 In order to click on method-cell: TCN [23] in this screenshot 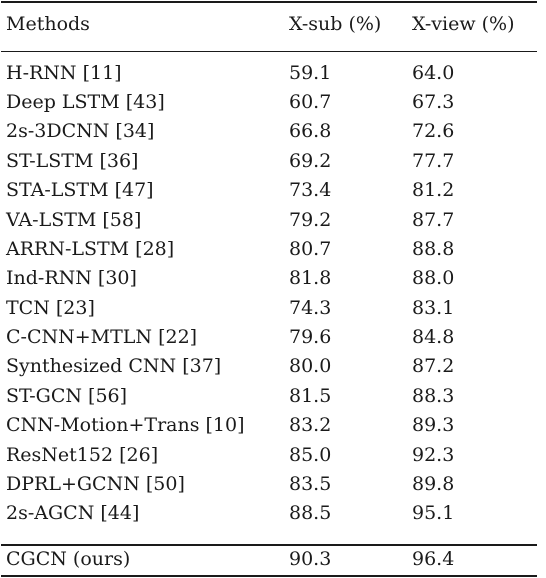, I will do `click(50, 308)`.